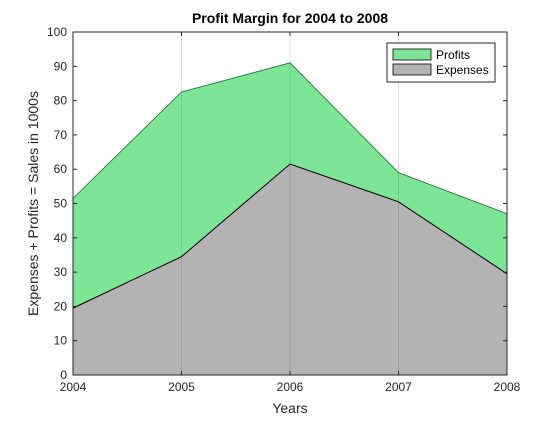  What do you see at coordinates (462, 70) in the screenshot?
I see `legend-label-expenses: Expenses` at bounding box center [462, 70].